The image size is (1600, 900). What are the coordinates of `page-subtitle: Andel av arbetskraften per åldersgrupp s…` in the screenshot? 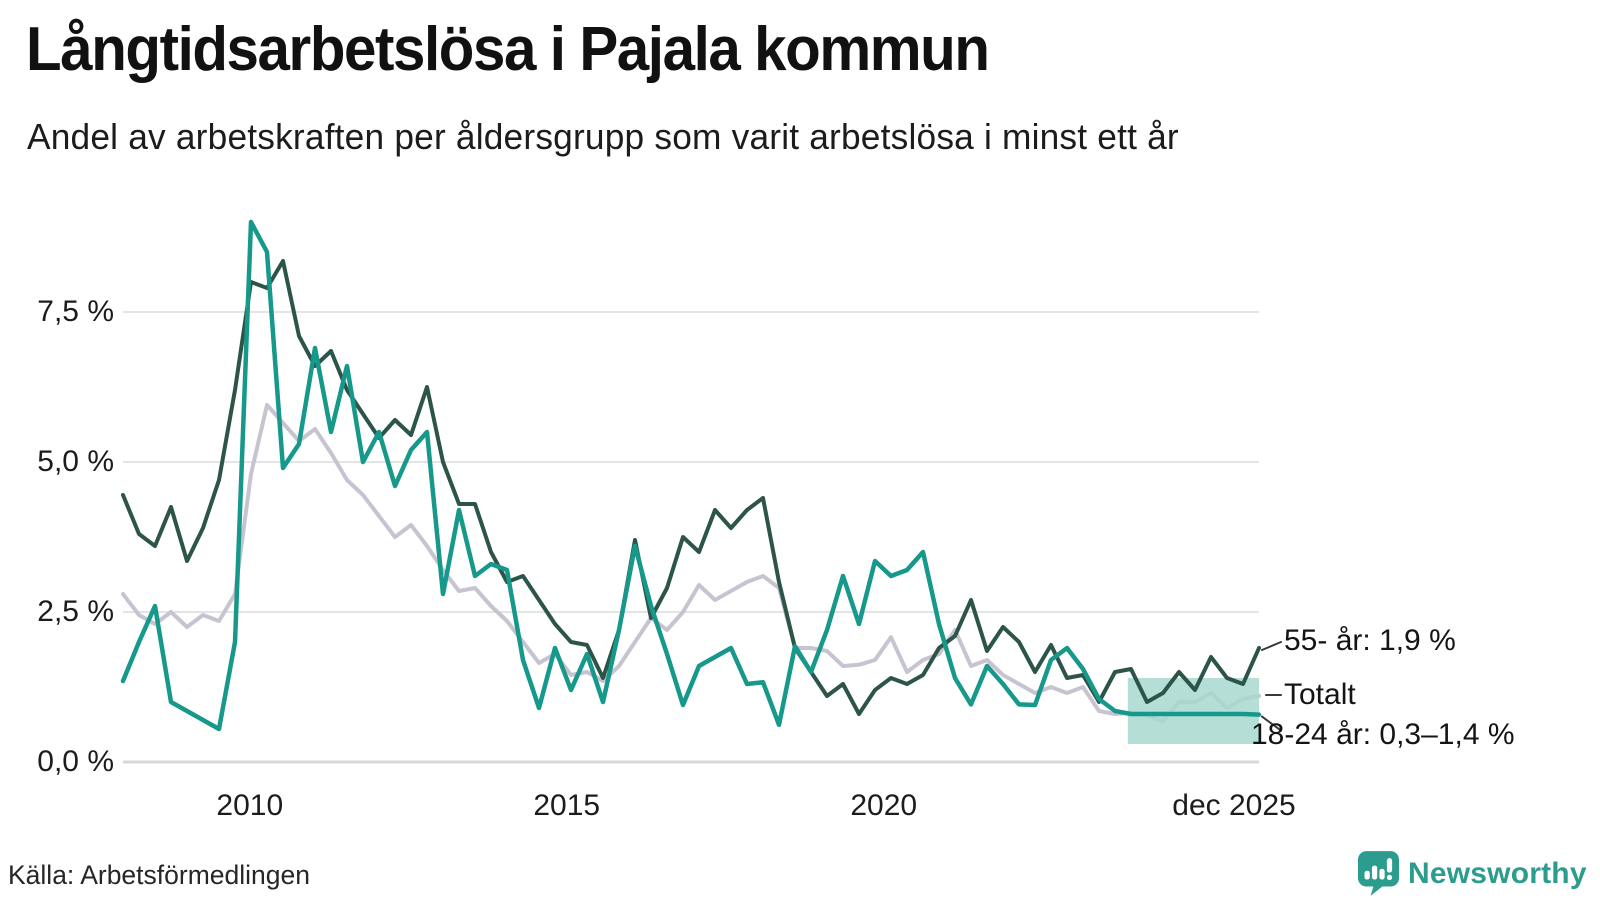 It's located at (603, 136).